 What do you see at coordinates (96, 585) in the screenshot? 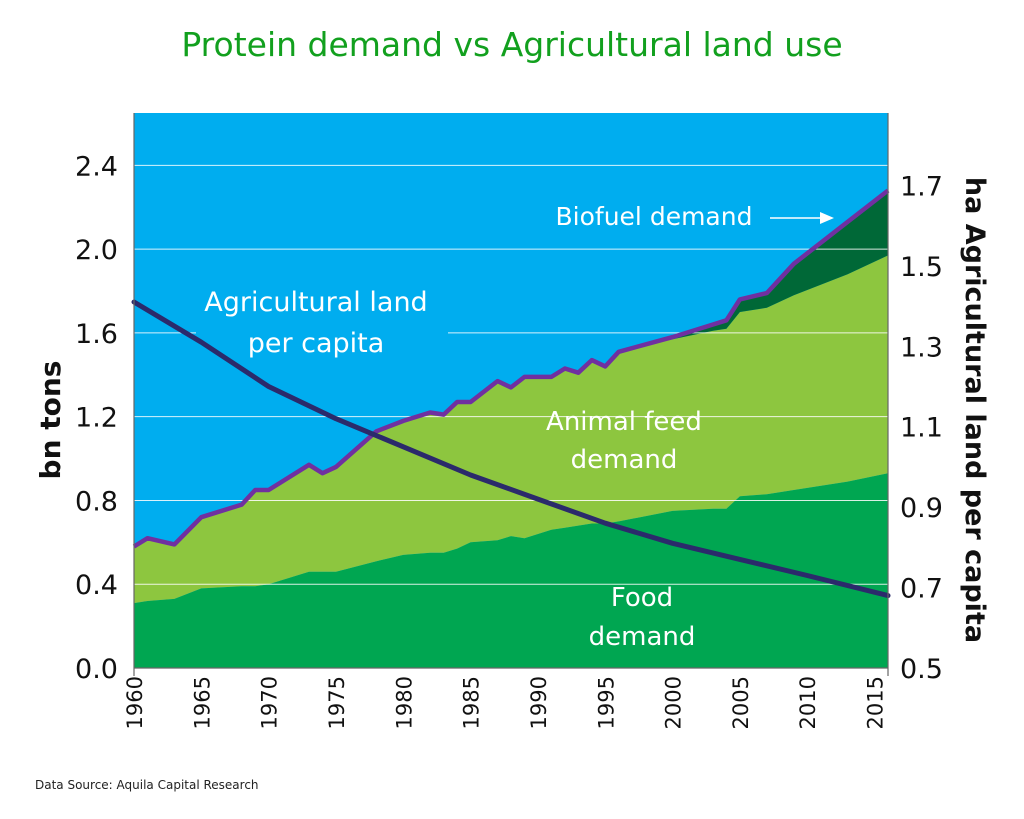
I see `y-tick-label-left: 0.4` at bounding box center [96, 585].